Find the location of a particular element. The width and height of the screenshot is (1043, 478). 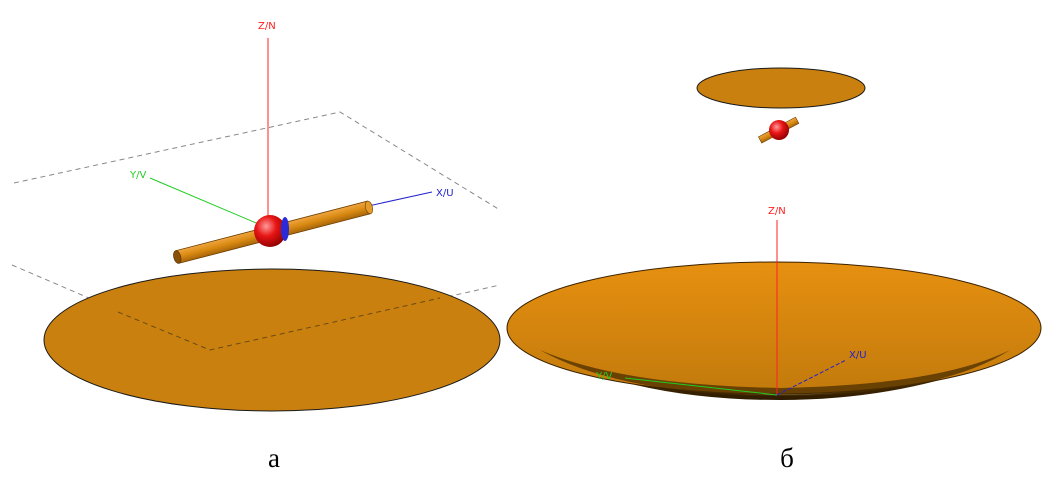

x-axis-b is located at coordinates (811, 377).